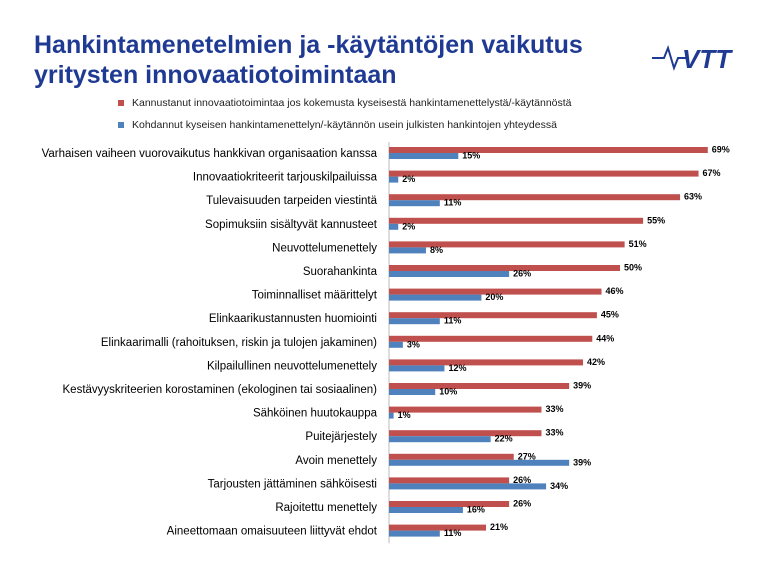 The image size is (768, 576). Describe the element at coordinates (610, 315) in the screenshot. I see `data-label-series-1: 45%` at that location.